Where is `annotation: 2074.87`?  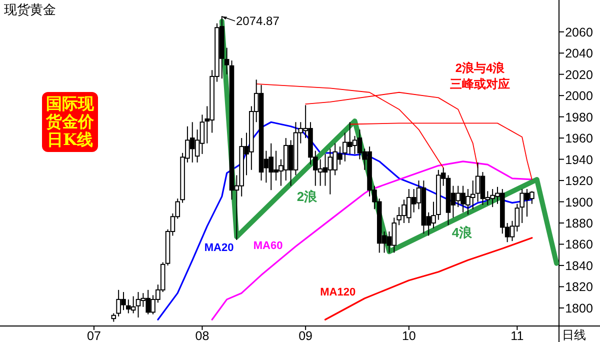 annotation: 2074.87 is located at coordinates (258, 21).